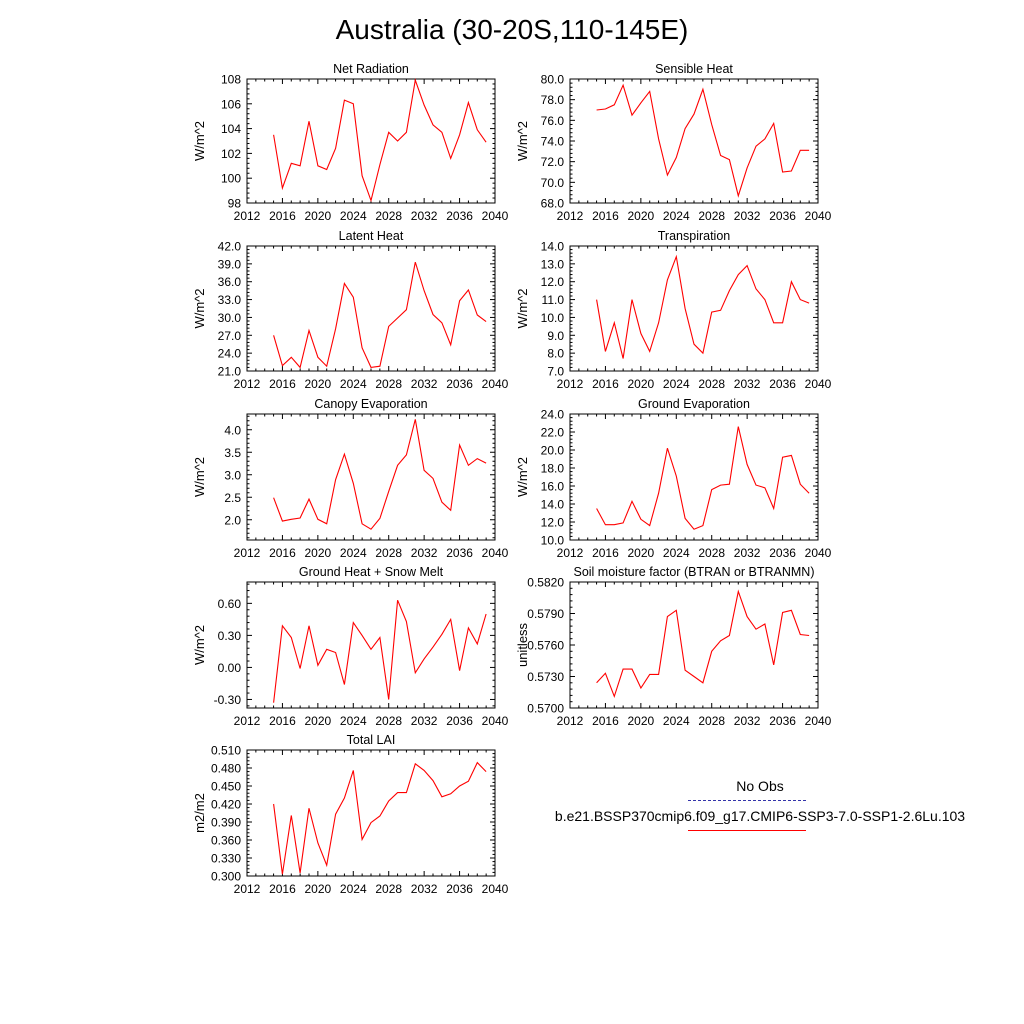 This screenshot has height=1024, width=1024. Describe the element at coordinates (553, 204) in the screenshot. I see `y-tick-label: 68.0` at that location.